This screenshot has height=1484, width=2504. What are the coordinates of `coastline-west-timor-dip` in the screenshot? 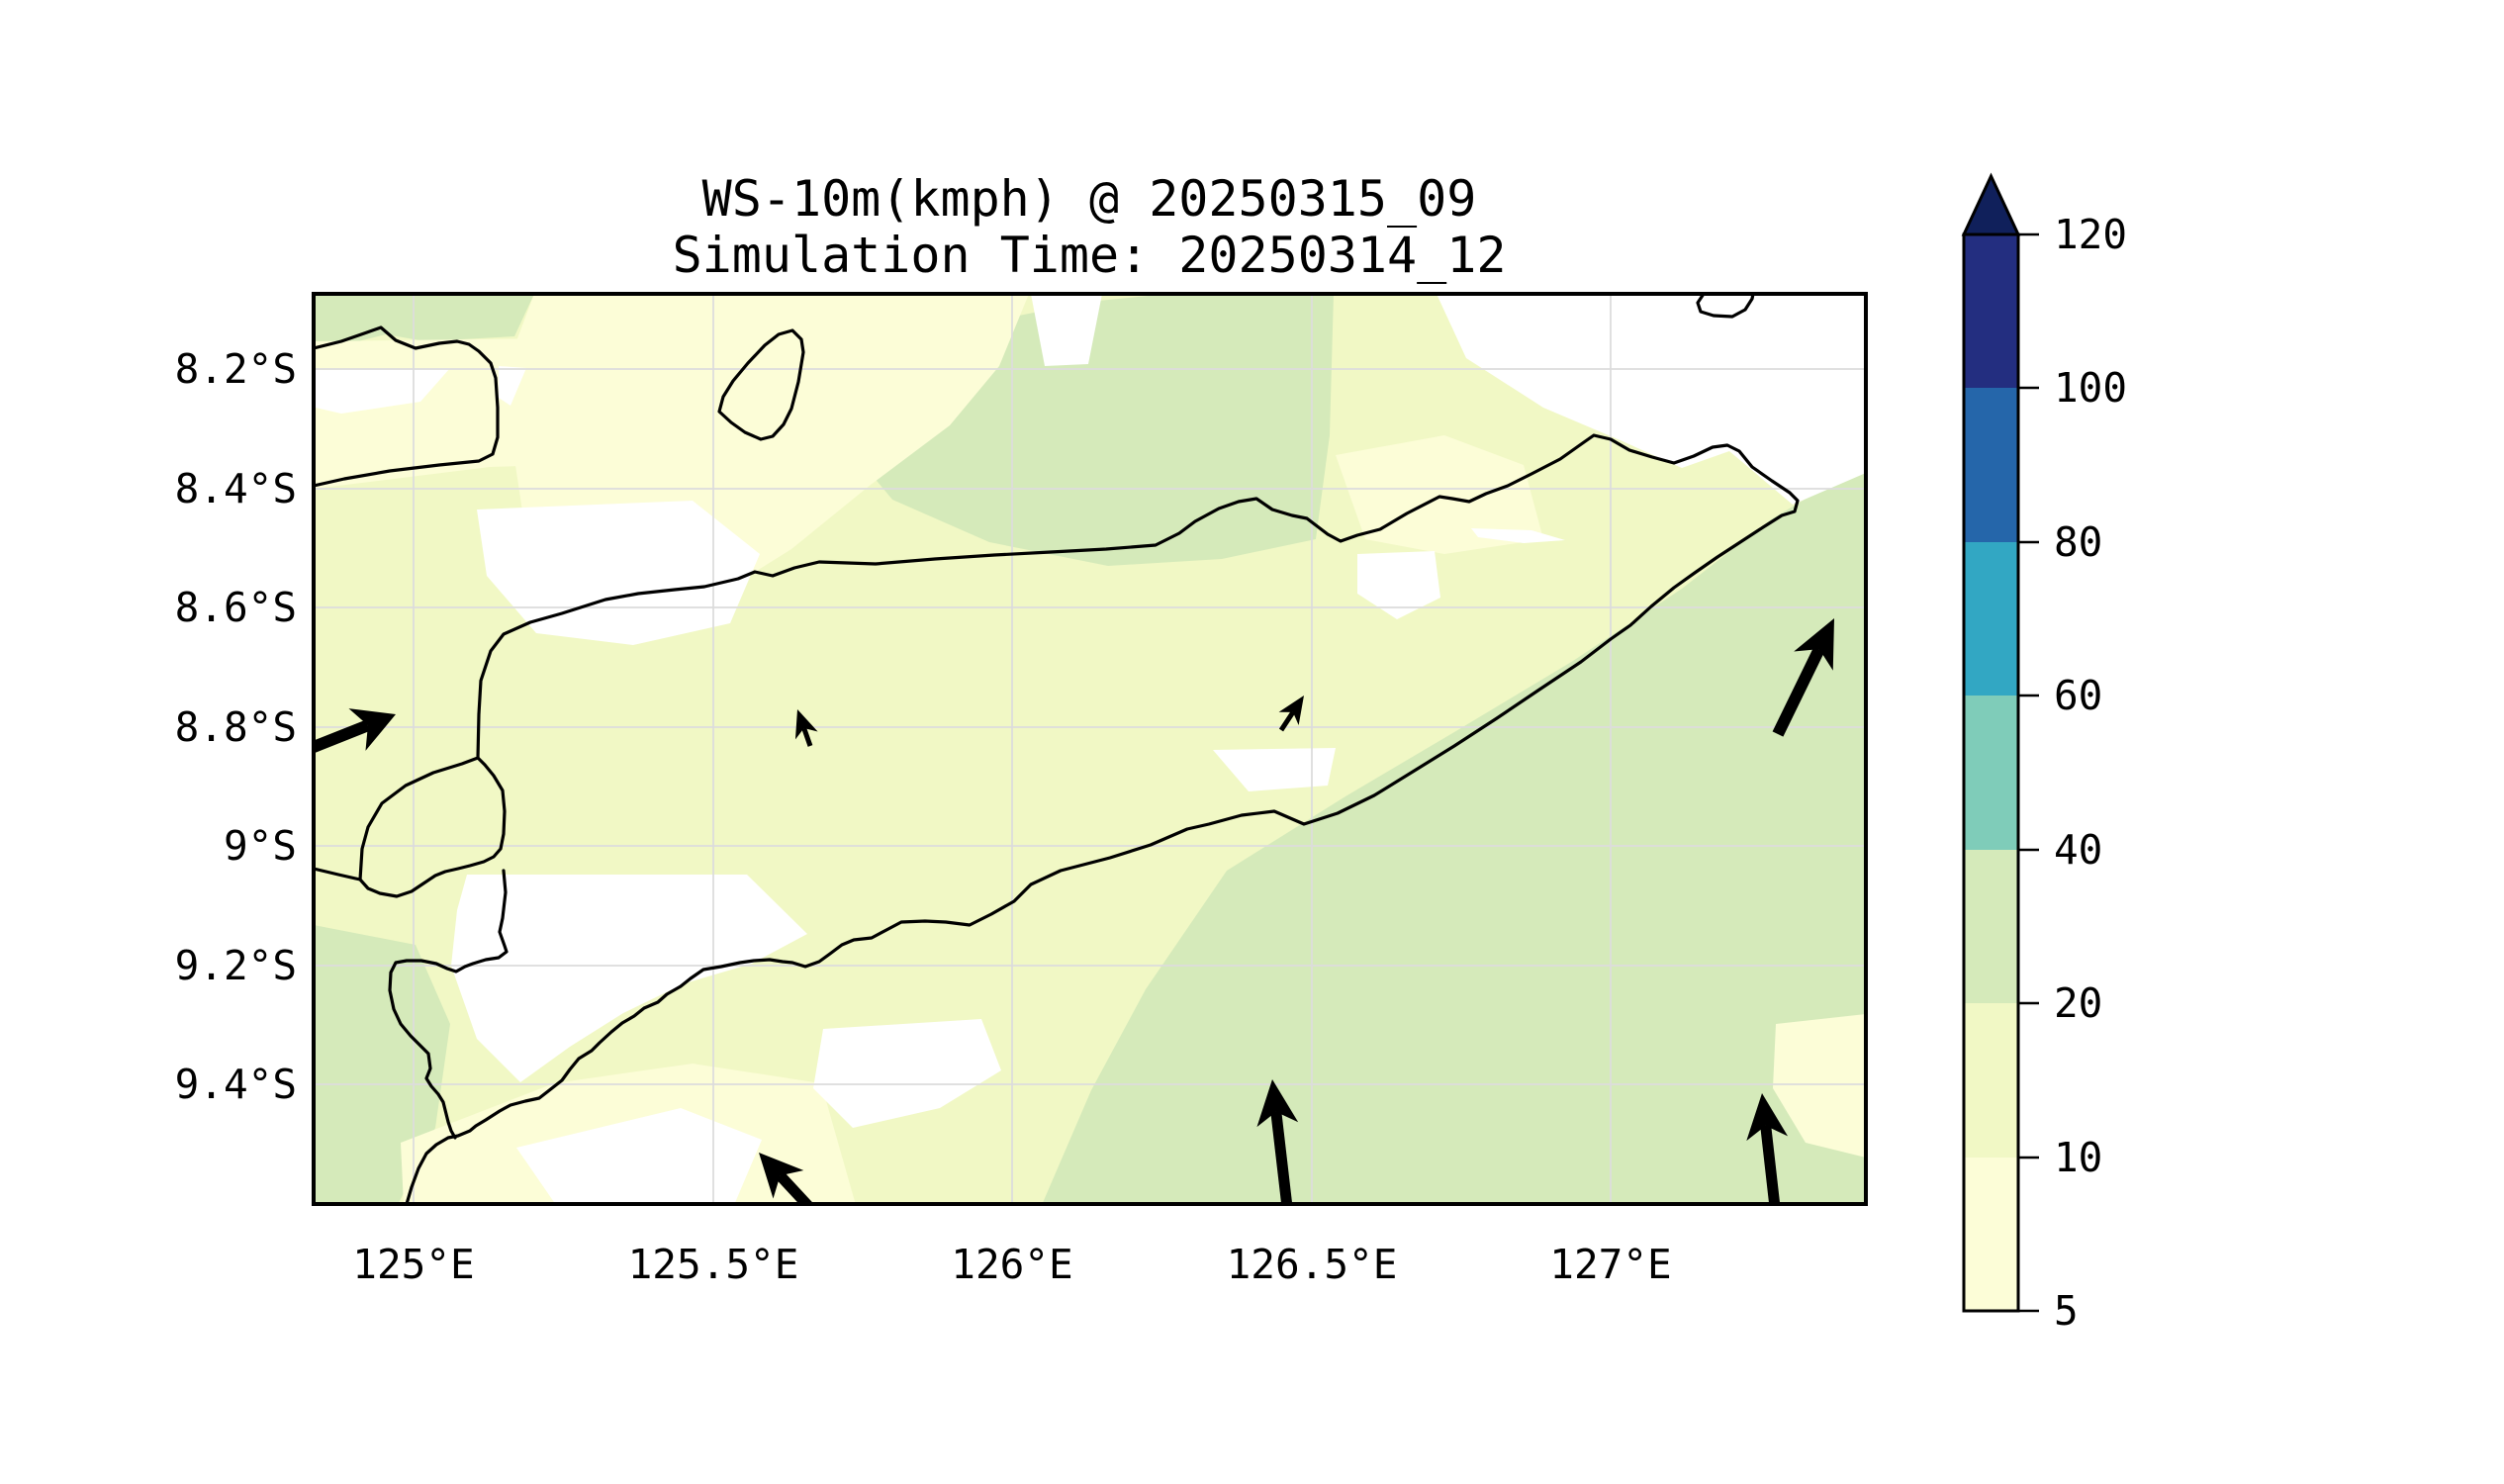 It's located at (432, 827).